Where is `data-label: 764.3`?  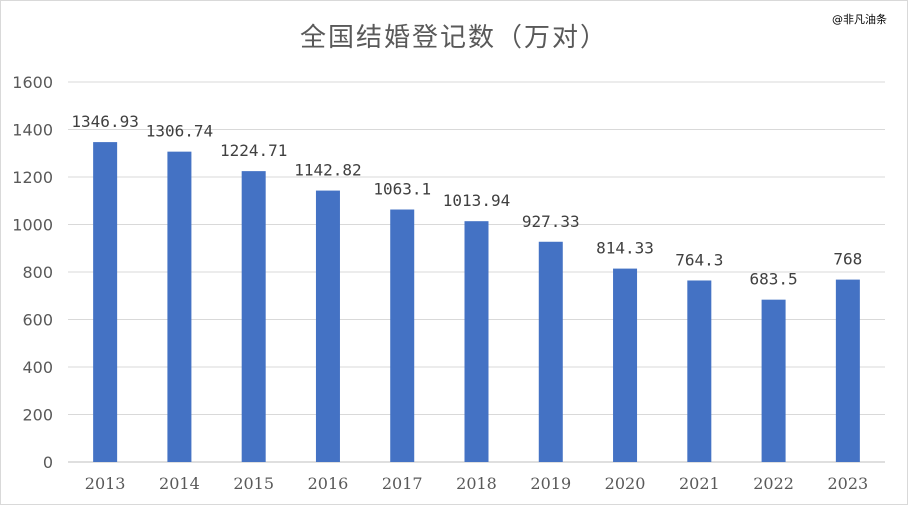 data-label: 764.3 is located at coordinates (699, 259).